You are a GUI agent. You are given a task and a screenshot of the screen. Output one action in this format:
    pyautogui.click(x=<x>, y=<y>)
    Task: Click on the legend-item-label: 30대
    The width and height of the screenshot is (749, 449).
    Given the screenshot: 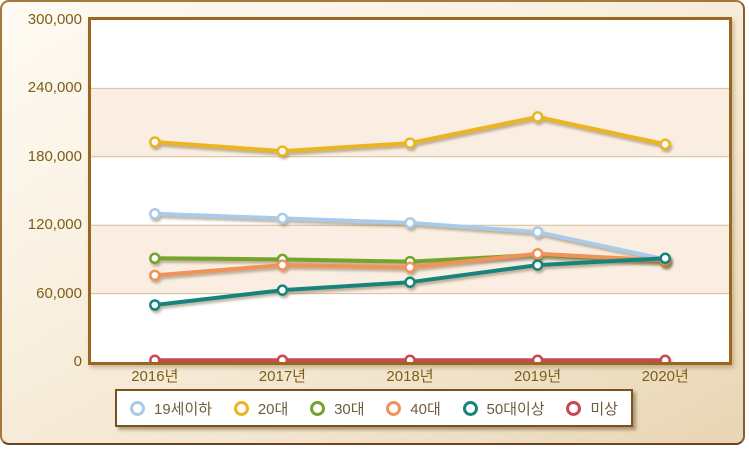 What is the action you would take?
    pyautogui.click(x=349, y=409)
    